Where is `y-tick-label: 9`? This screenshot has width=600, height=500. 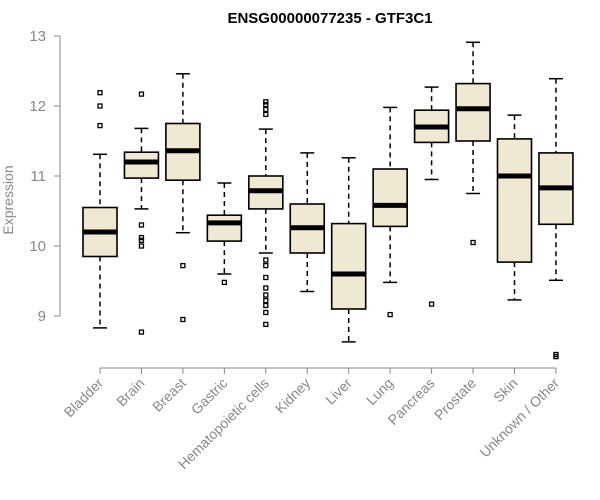
y-tick-label: 9 is located at coordinates (42, 316).